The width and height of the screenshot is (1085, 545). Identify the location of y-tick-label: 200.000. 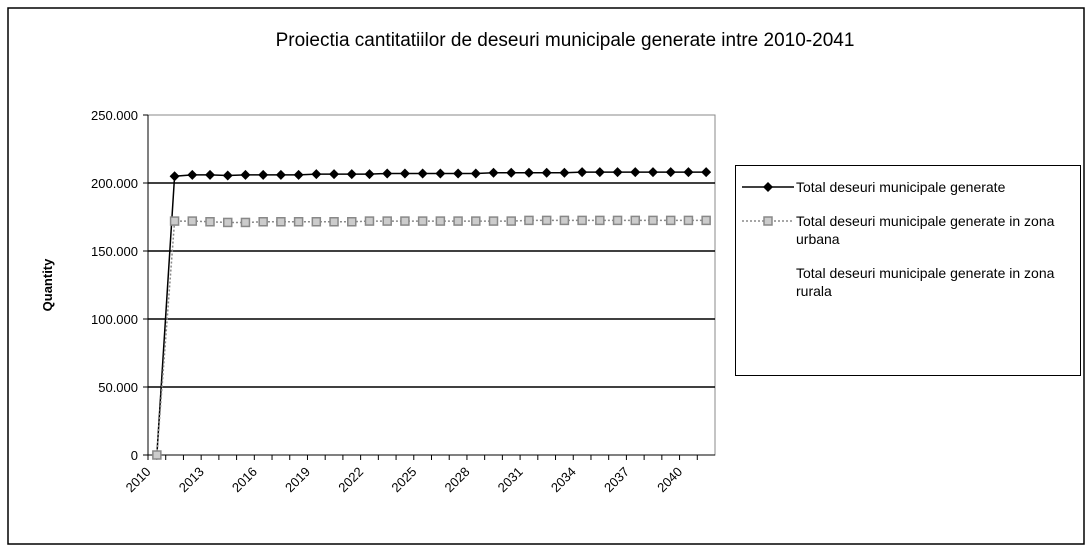
(114, 183).